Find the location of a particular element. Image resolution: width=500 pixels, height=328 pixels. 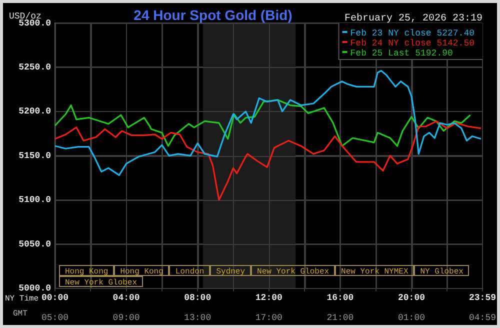

x-tick-label: 08:00 is located at coordinates (198, 298).